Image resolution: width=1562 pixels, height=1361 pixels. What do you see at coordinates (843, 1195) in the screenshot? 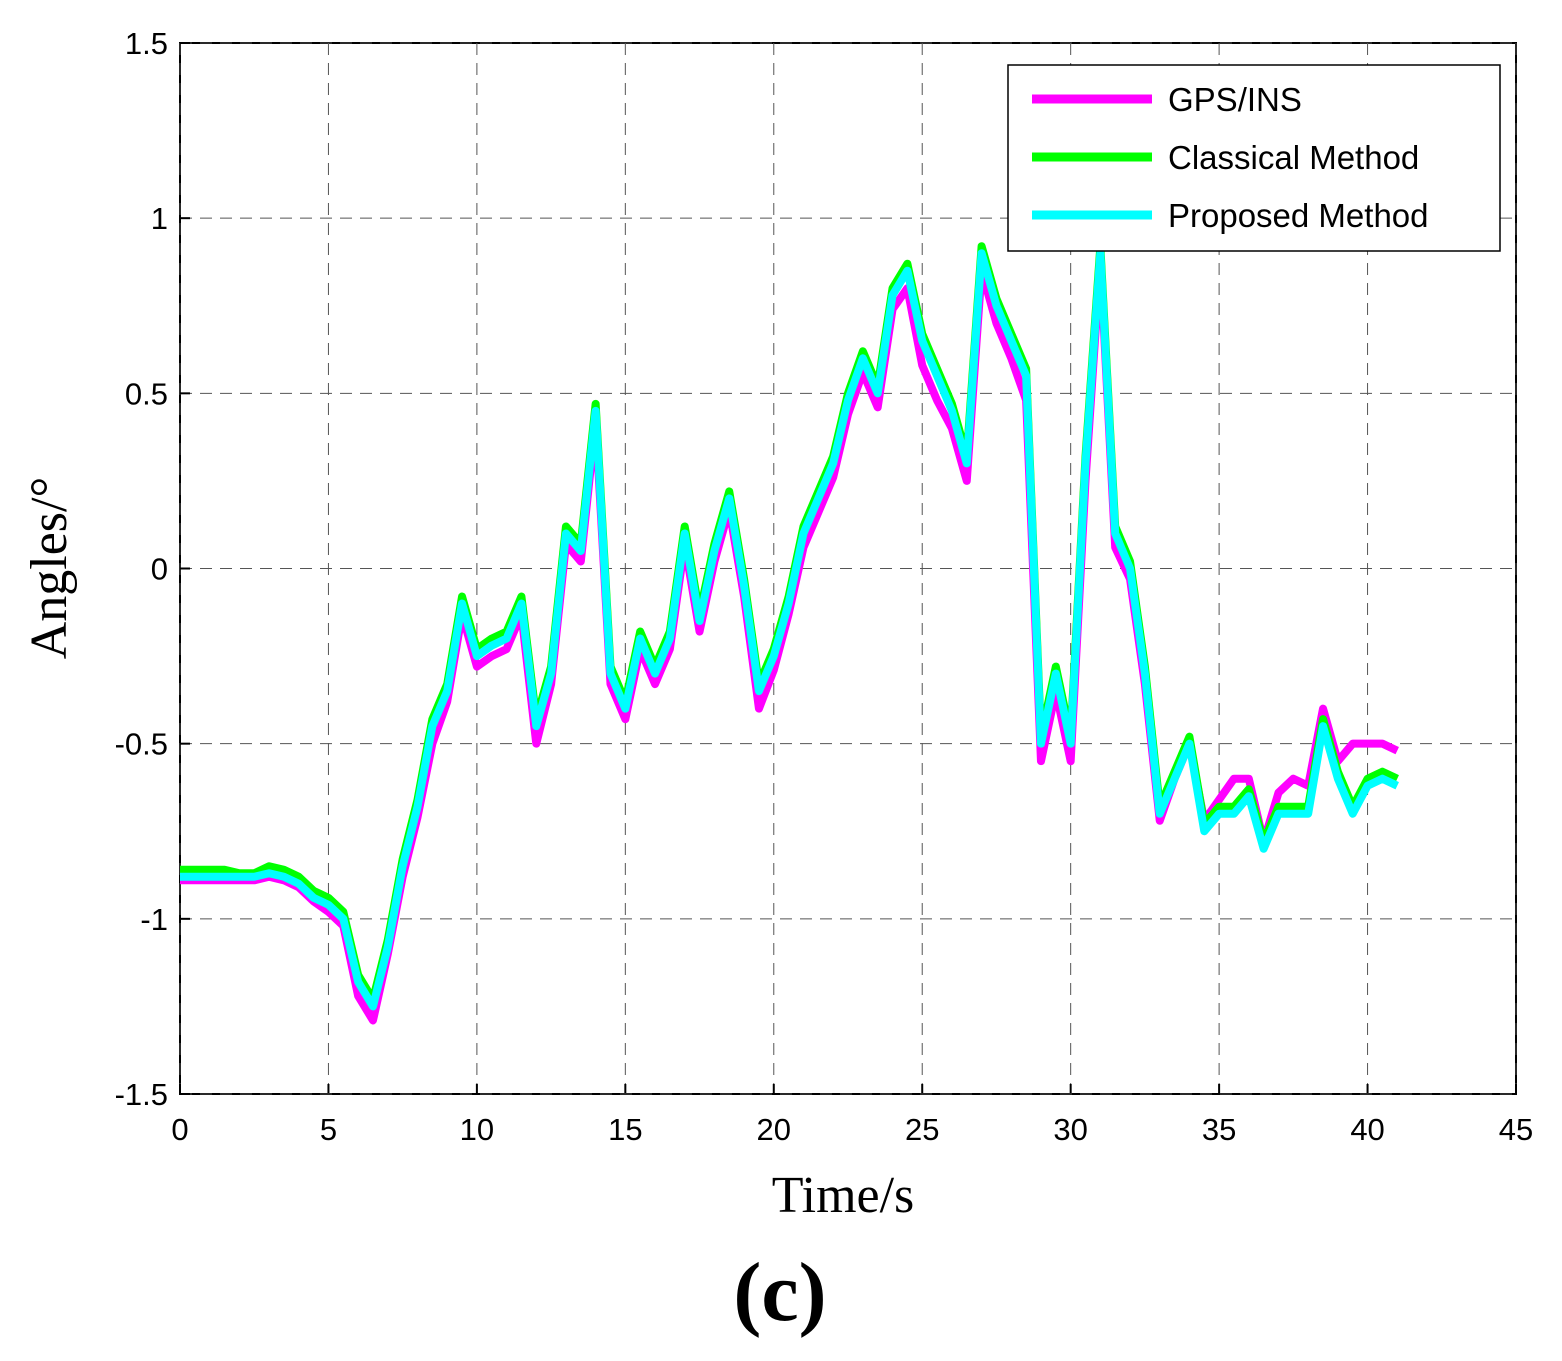
I see `x-axis-label: Time/s` at bounding box center [843, 1195].